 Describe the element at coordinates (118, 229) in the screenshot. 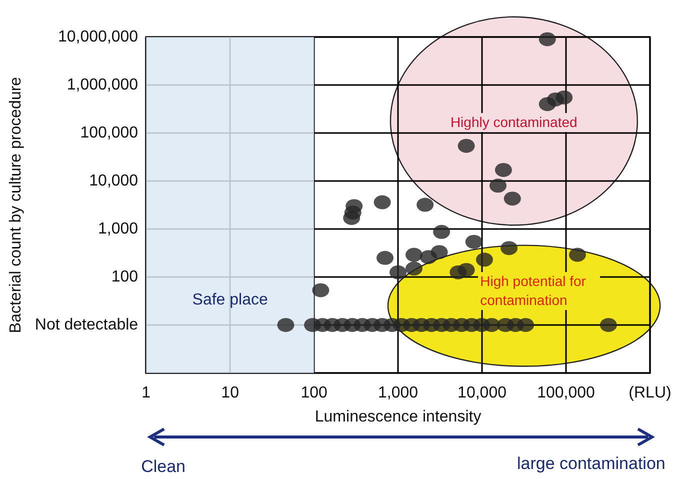

I see `y-tick-label: 1,000` at that location.